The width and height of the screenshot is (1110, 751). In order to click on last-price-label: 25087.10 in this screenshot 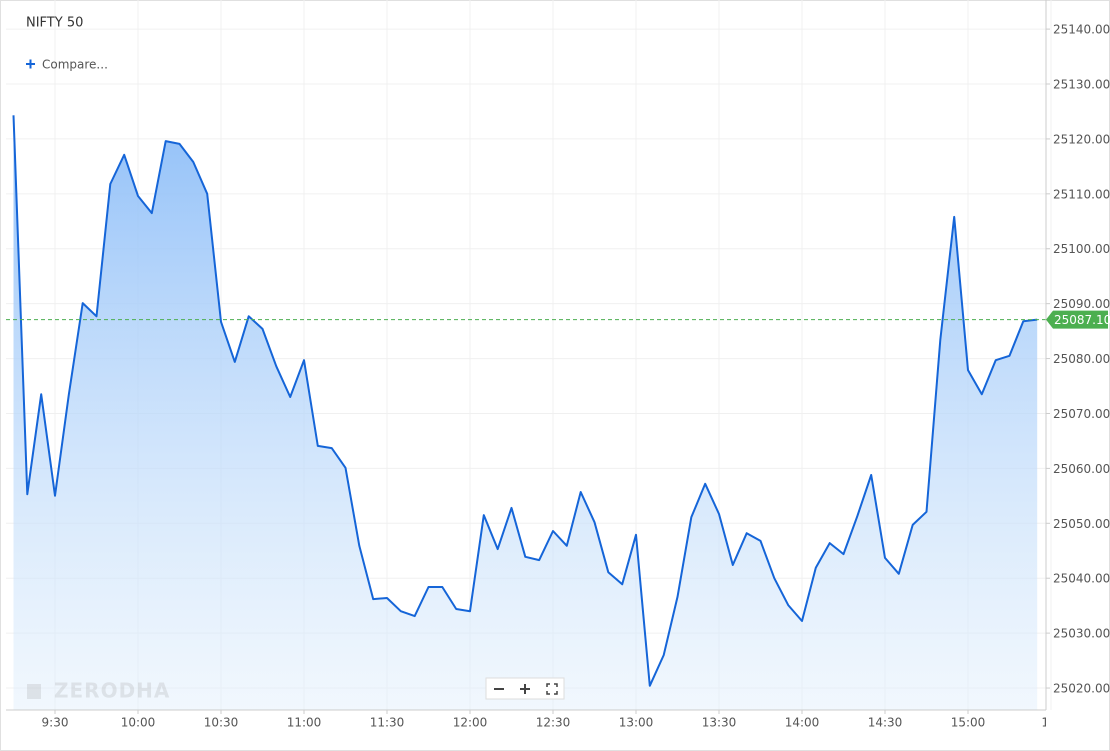, I will do `click(1082, 320)`.